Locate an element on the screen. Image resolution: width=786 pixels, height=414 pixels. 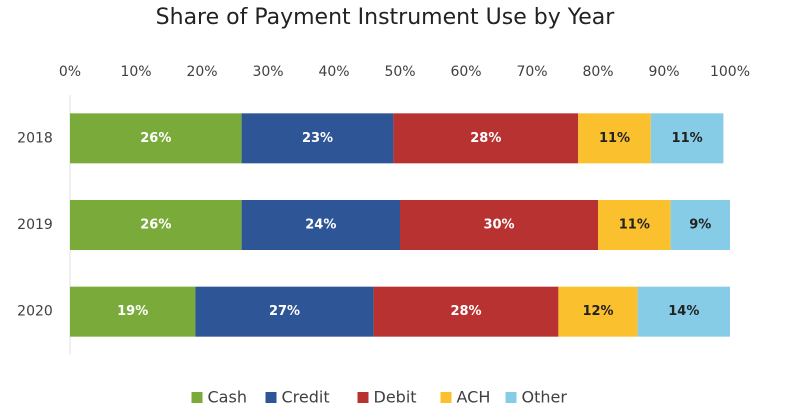
value-label: 24% is located at coordinates (320, 225).